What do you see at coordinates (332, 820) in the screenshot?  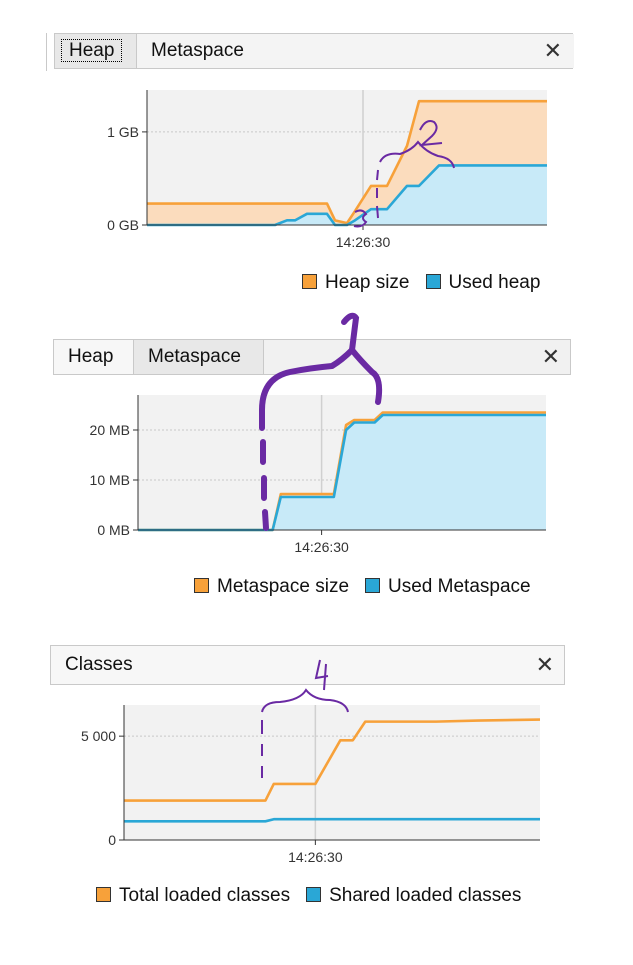 I see `series-line-shared-loaded-classes` at bounding box center [332, 820].